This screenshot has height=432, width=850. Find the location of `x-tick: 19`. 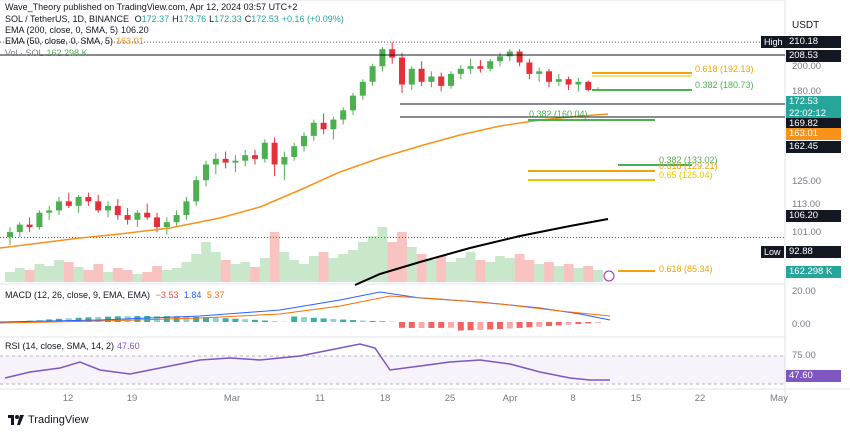

x-tick: 19 is located at coordinates (132, 398).